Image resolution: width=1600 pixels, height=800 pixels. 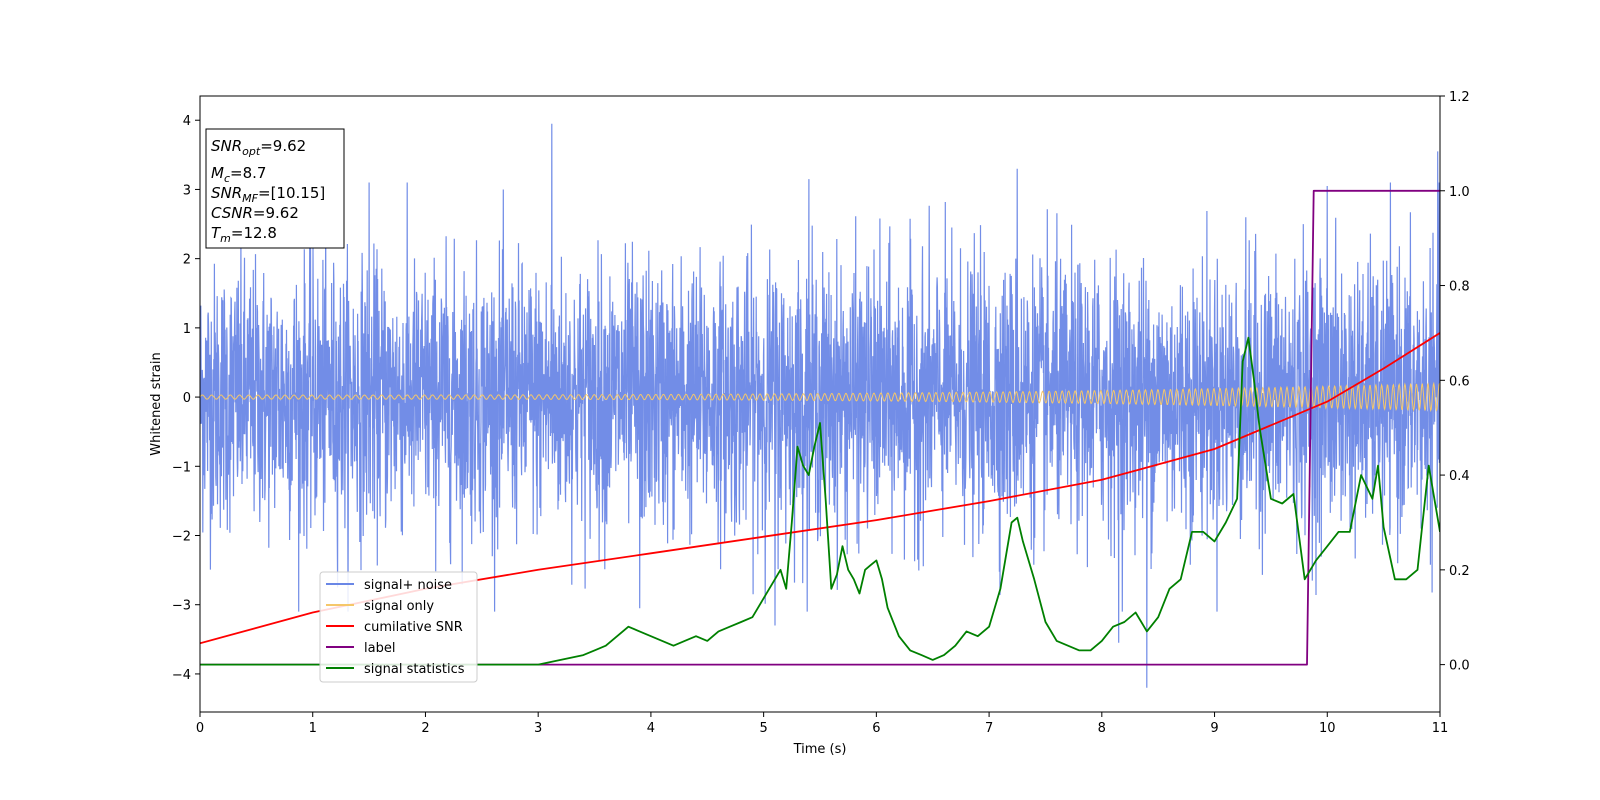 I want to click on y-tick-label: 1, so click(x=187, y=329).